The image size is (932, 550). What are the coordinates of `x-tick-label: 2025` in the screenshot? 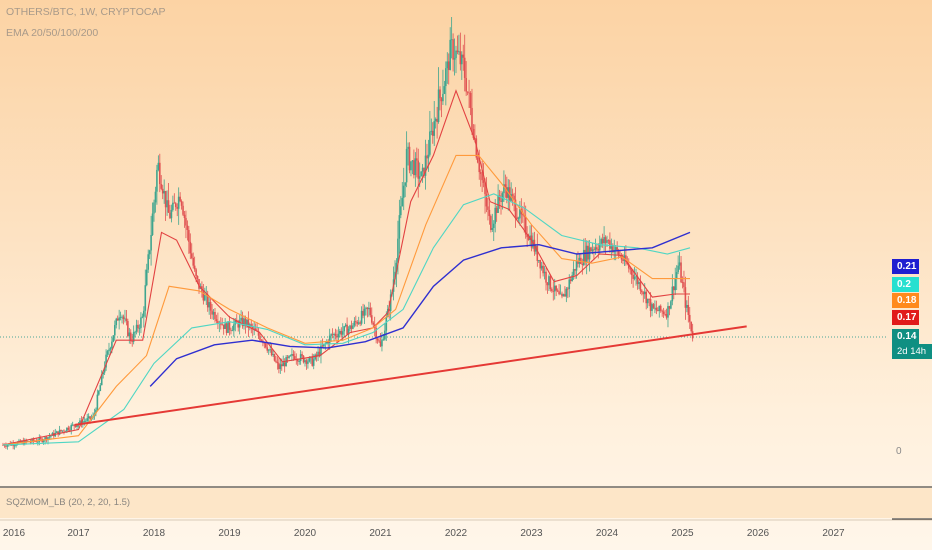 It's located at (682, 533).